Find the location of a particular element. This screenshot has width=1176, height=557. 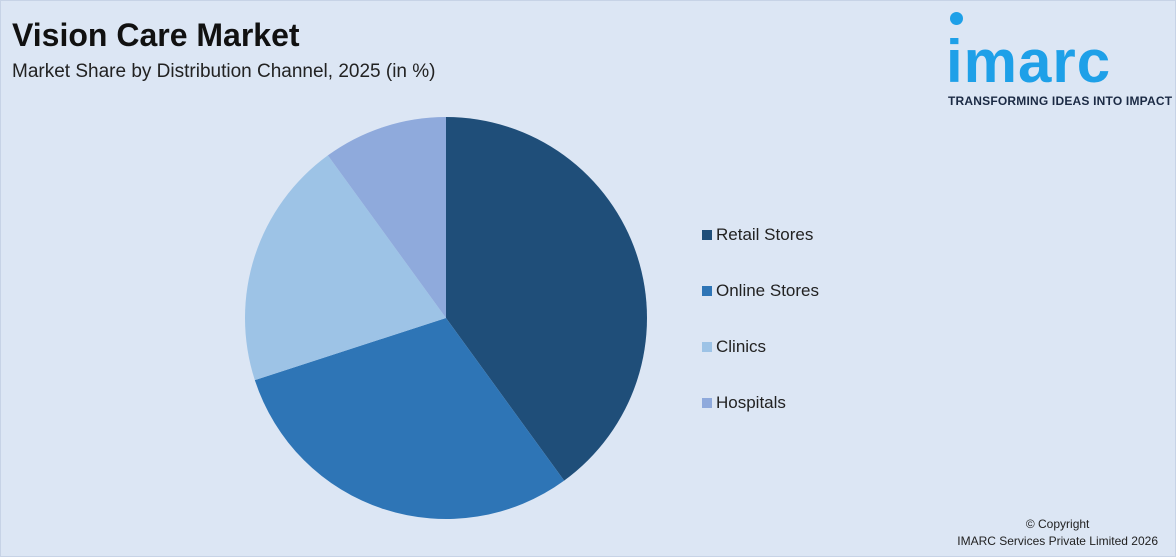

pie-slice-hospitals is located at coordinates (386, 217).